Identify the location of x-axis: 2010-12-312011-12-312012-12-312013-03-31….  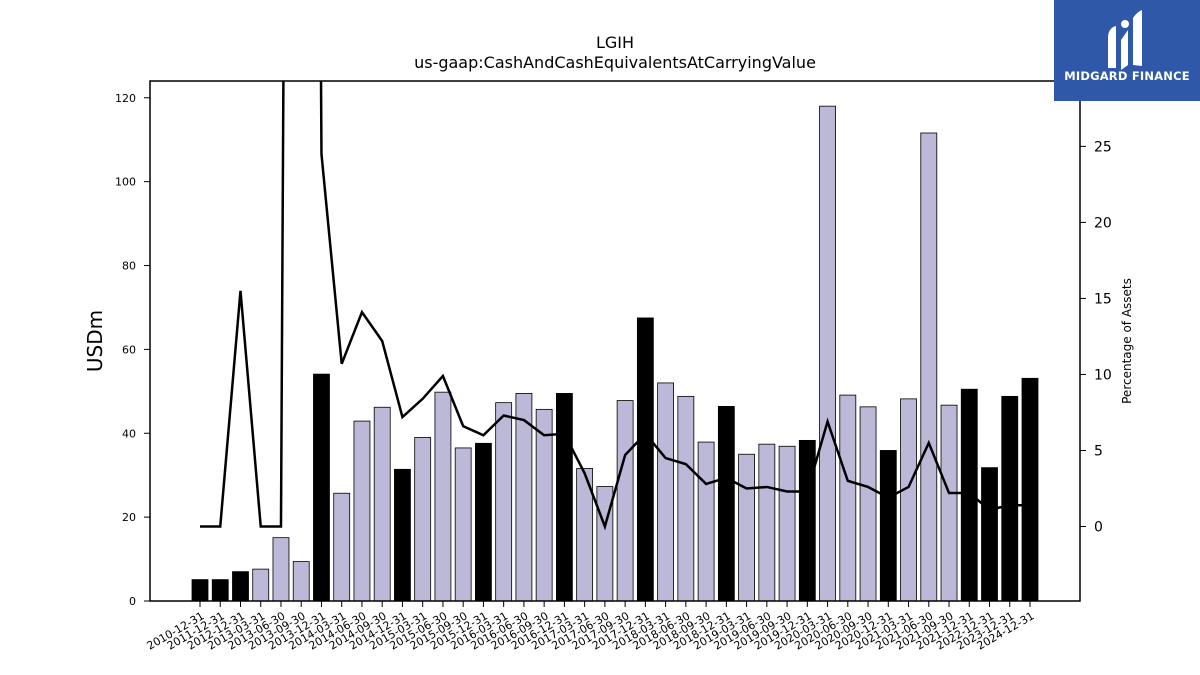
(591, 627).